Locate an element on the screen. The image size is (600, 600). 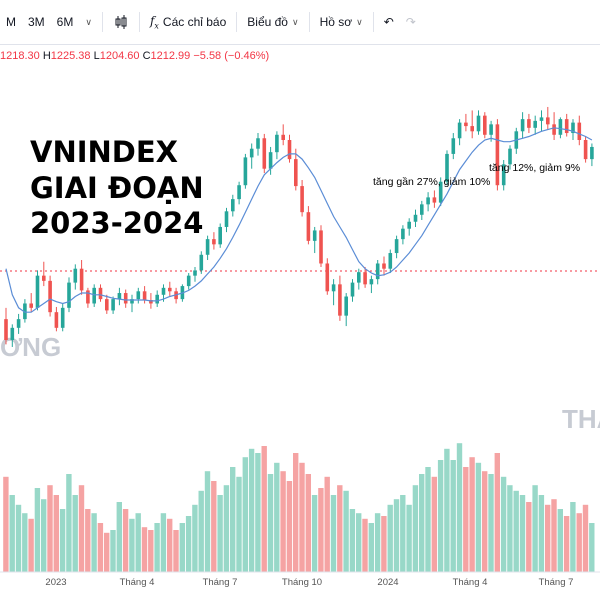
range-button-1m: M is located at coordinates (11, 22).